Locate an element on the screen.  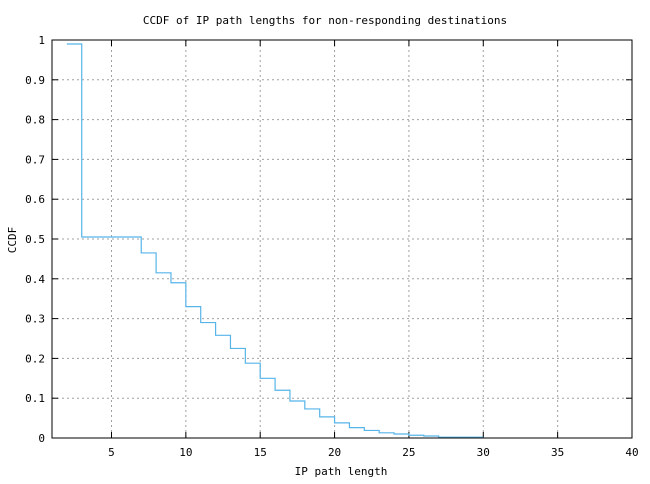
x-tick-label: 35 is located at coordinates (557, 452).